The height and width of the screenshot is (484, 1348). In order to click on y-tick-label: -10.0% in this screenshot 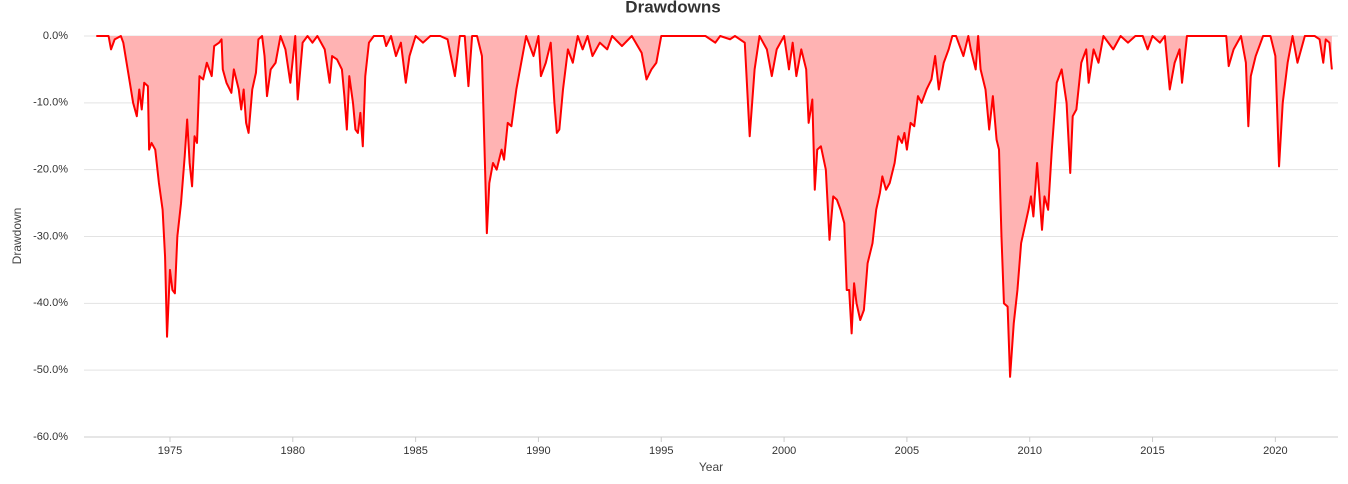, I will do `click(50, 103)`.